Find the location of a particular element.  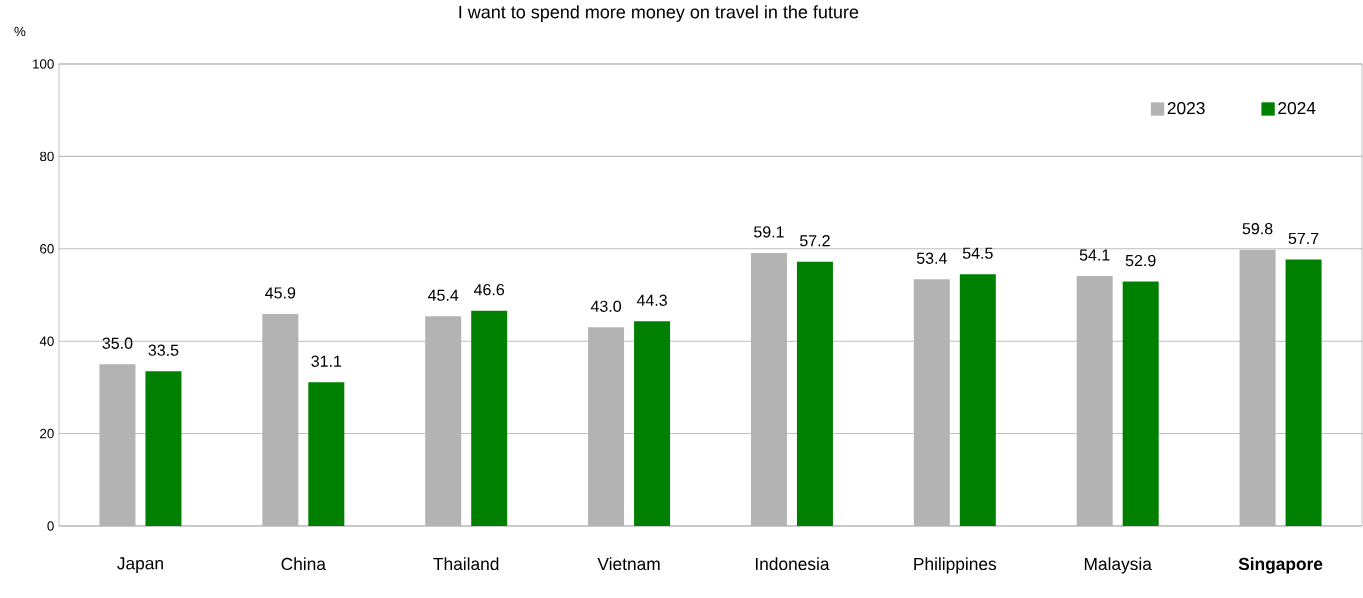

x-tick-label: Philippines is located at coordinates (955, 565).